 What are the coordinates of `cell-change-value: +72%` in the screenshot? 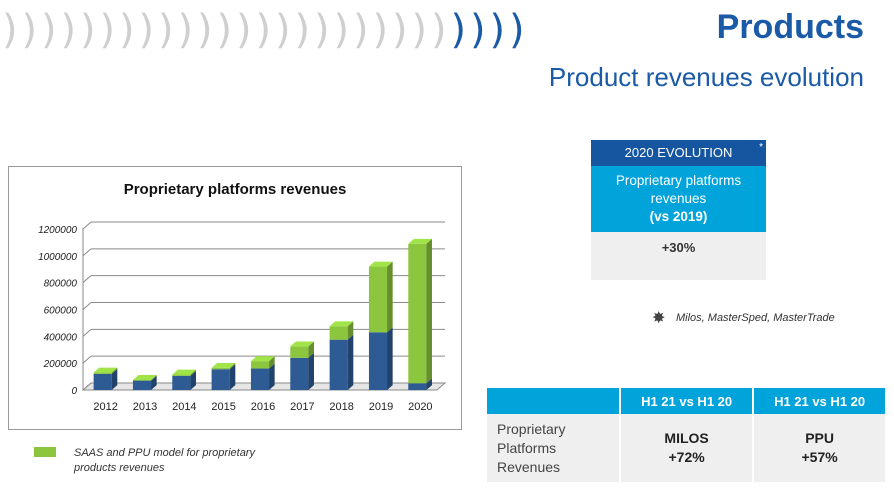 It's located at (686, 457).